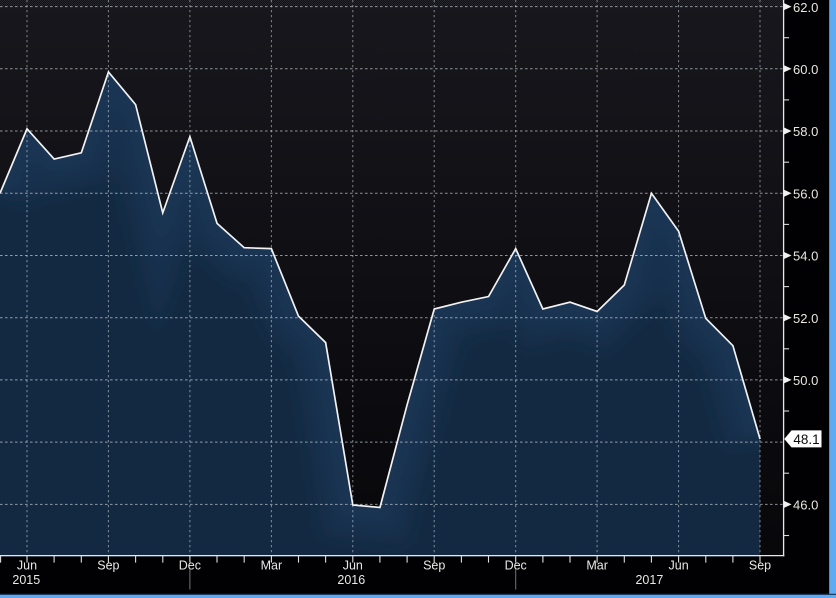  I want to click on svg-text: 50.0, so click(805, 380).